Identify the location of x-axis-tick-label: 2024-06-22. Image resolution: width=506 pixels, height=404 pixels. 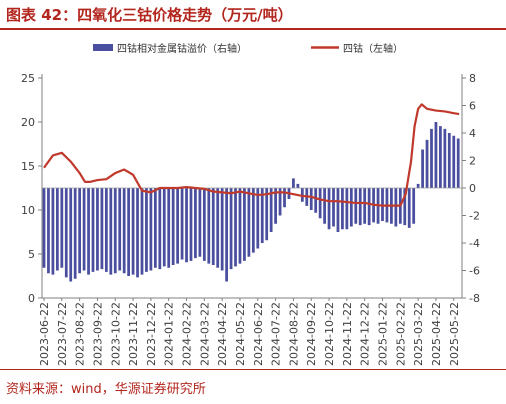
(258, 334).